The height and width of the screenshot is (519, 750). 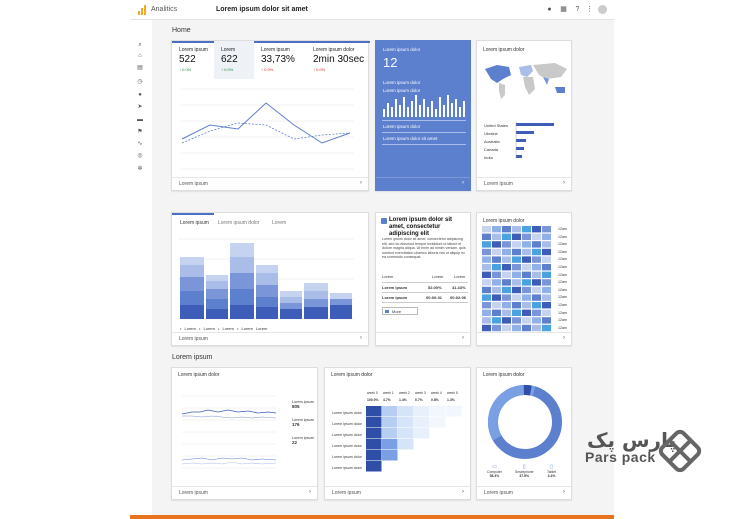 I want to click on admin-gear-icon: ✲, so click(x=140, y=169).